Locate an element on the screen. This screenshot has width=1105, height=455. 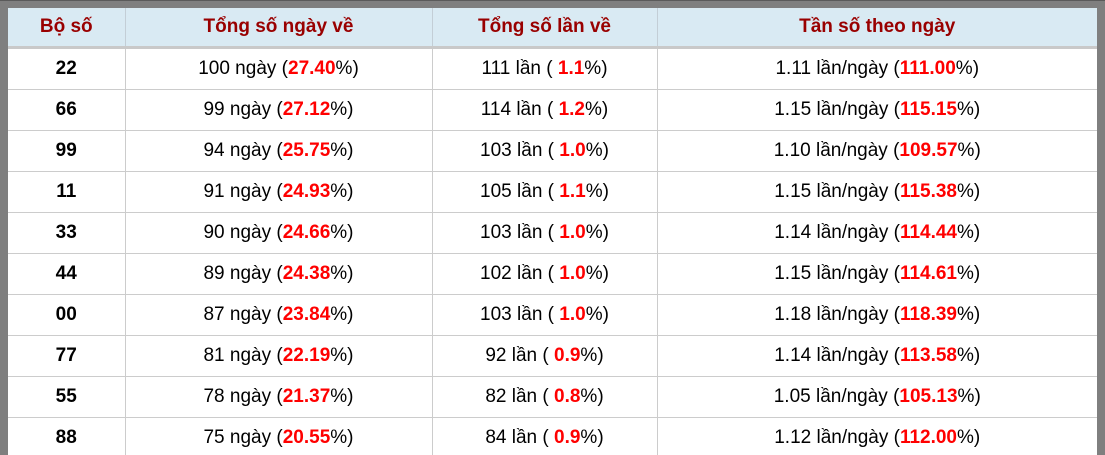
cell-text: 81 ngày ( is located at coordinates (243, 355).